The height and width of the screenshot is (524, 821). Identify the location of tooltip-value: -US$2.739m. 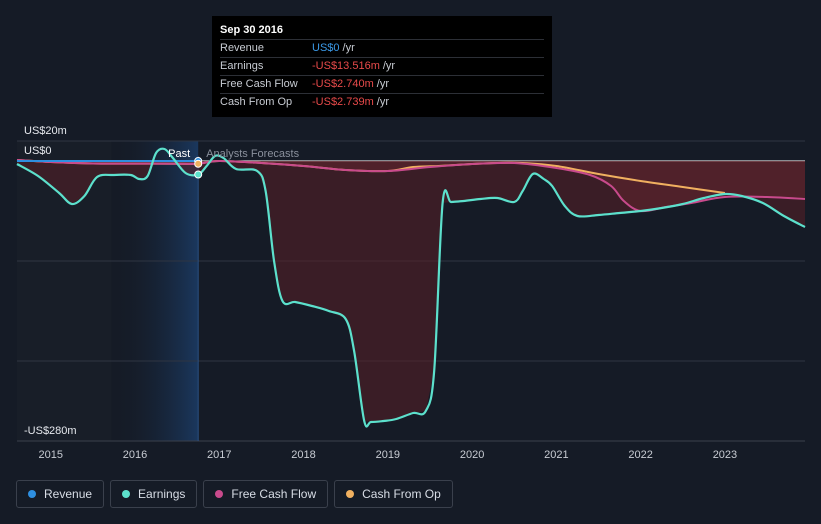
(343, 102).